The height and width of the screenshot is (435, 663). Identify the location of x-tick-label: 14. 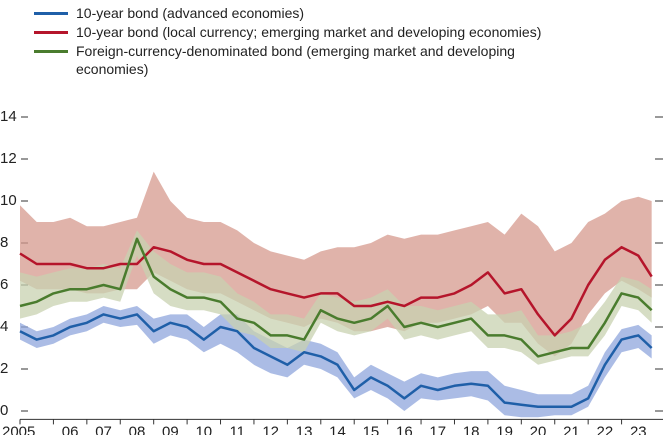
(337, 429).